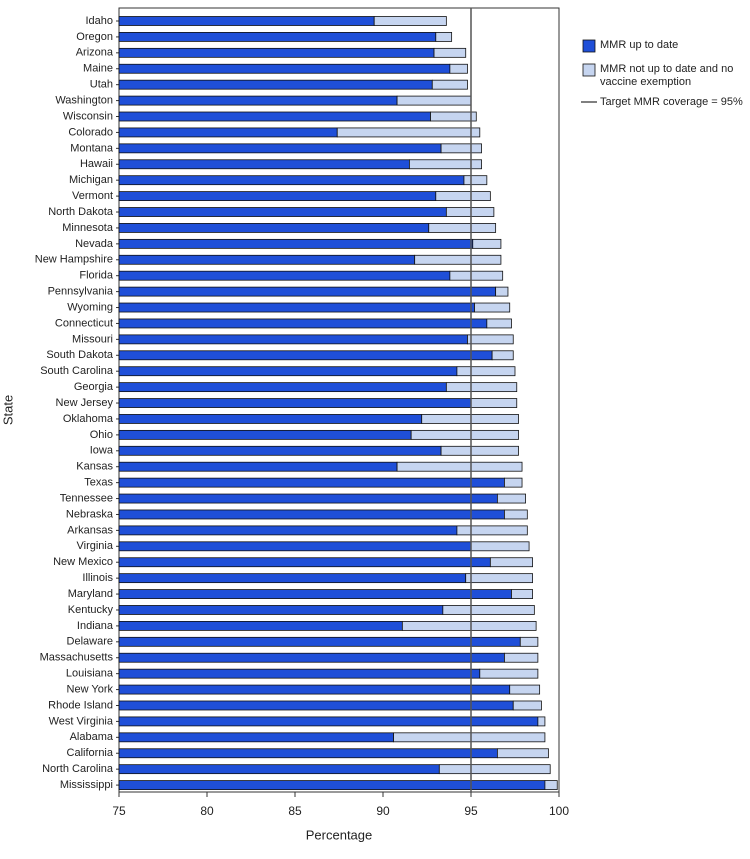 The height and width of the screenshot is (859, 750). Describe the element at coordinates (94, 467) in the screenshot. I see `y-tick-label: Kansas` at that location.